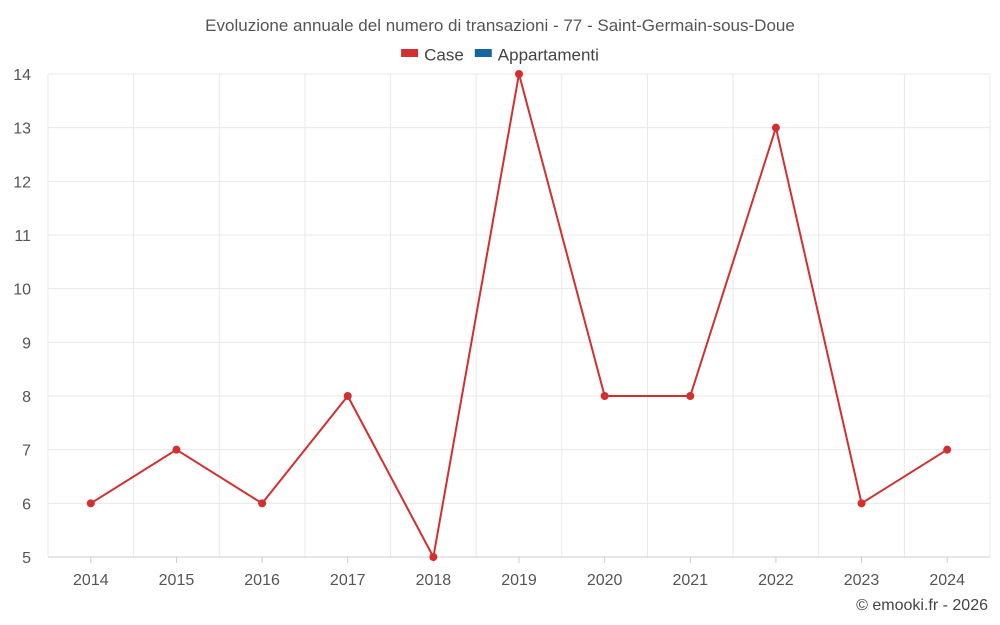 The image size is (1000, 625). I want to click on x-tick-label: 2019, so click(519, 580).